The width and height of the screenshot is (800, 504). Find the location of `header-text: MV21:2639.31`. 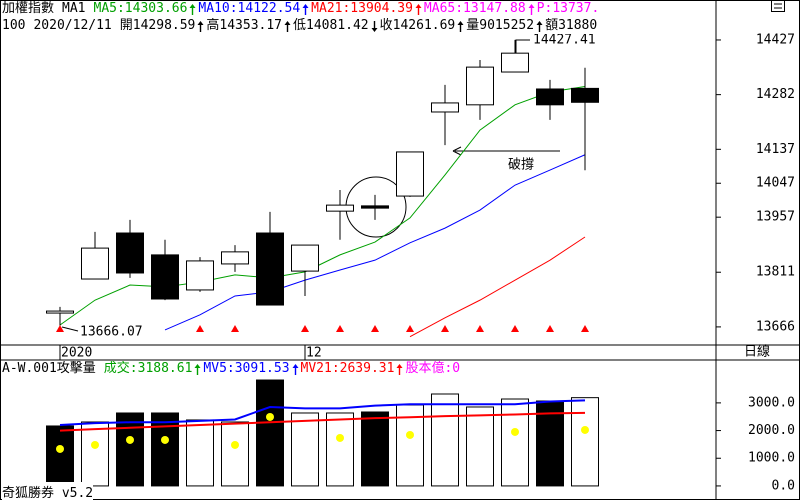

header-text: MV21:2639.31 is located at coordinates (347, 368).